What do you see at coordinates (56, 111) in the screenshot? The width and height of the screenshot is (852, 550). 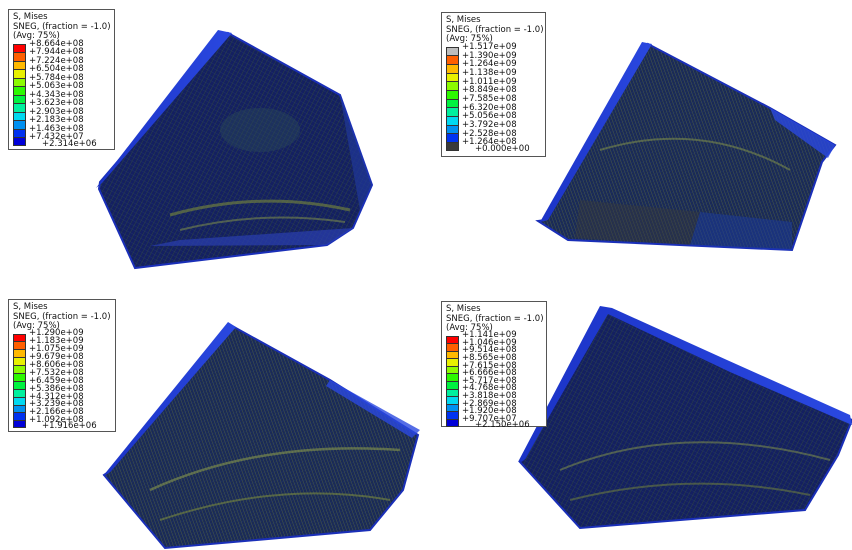 I see `legend-value: +2.903e+08` at bounding box center [56, 111].